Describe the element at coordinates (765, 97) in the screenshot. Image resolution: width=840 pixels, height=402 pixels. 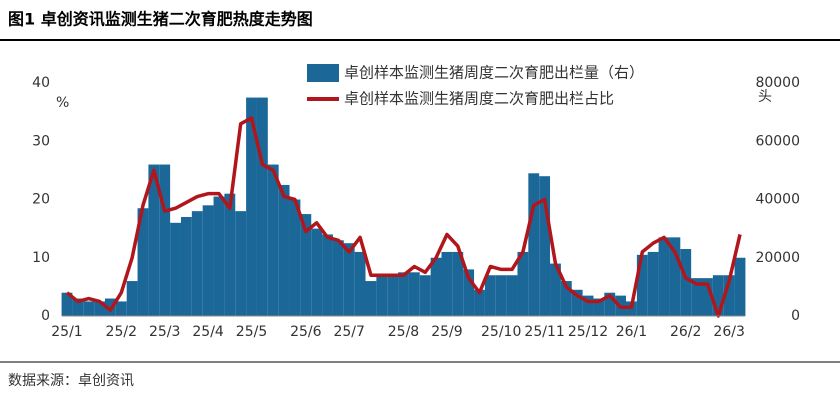
I see `y2-unit: 头` at that location.